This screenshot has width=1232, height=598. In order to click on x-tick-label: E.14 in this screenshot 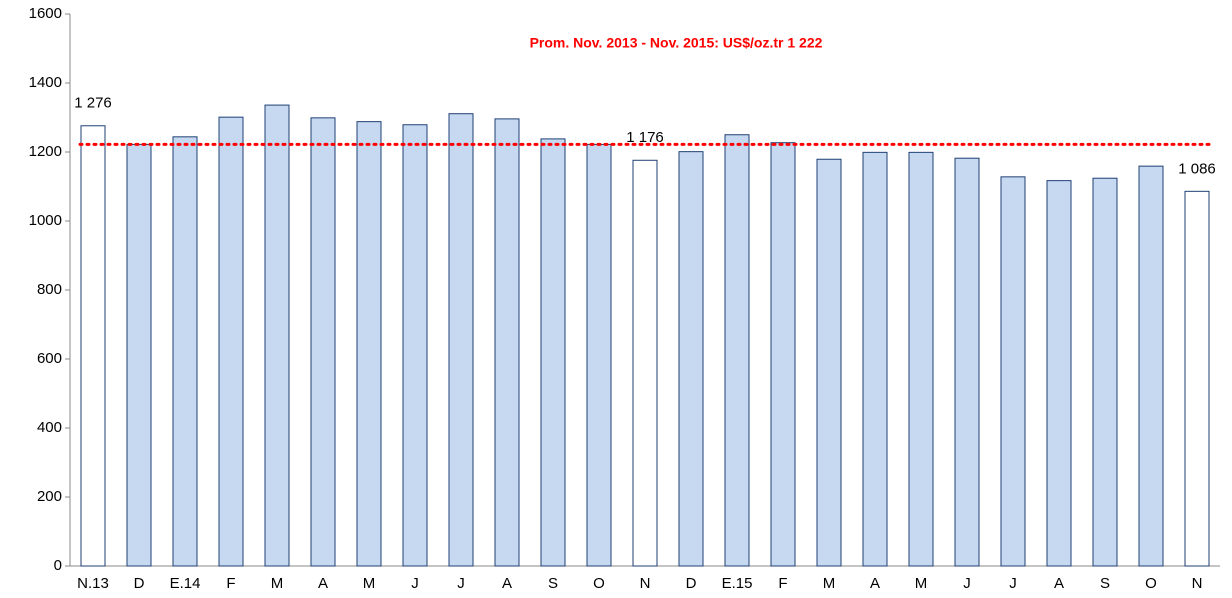, I will do `click(185, 583)`.